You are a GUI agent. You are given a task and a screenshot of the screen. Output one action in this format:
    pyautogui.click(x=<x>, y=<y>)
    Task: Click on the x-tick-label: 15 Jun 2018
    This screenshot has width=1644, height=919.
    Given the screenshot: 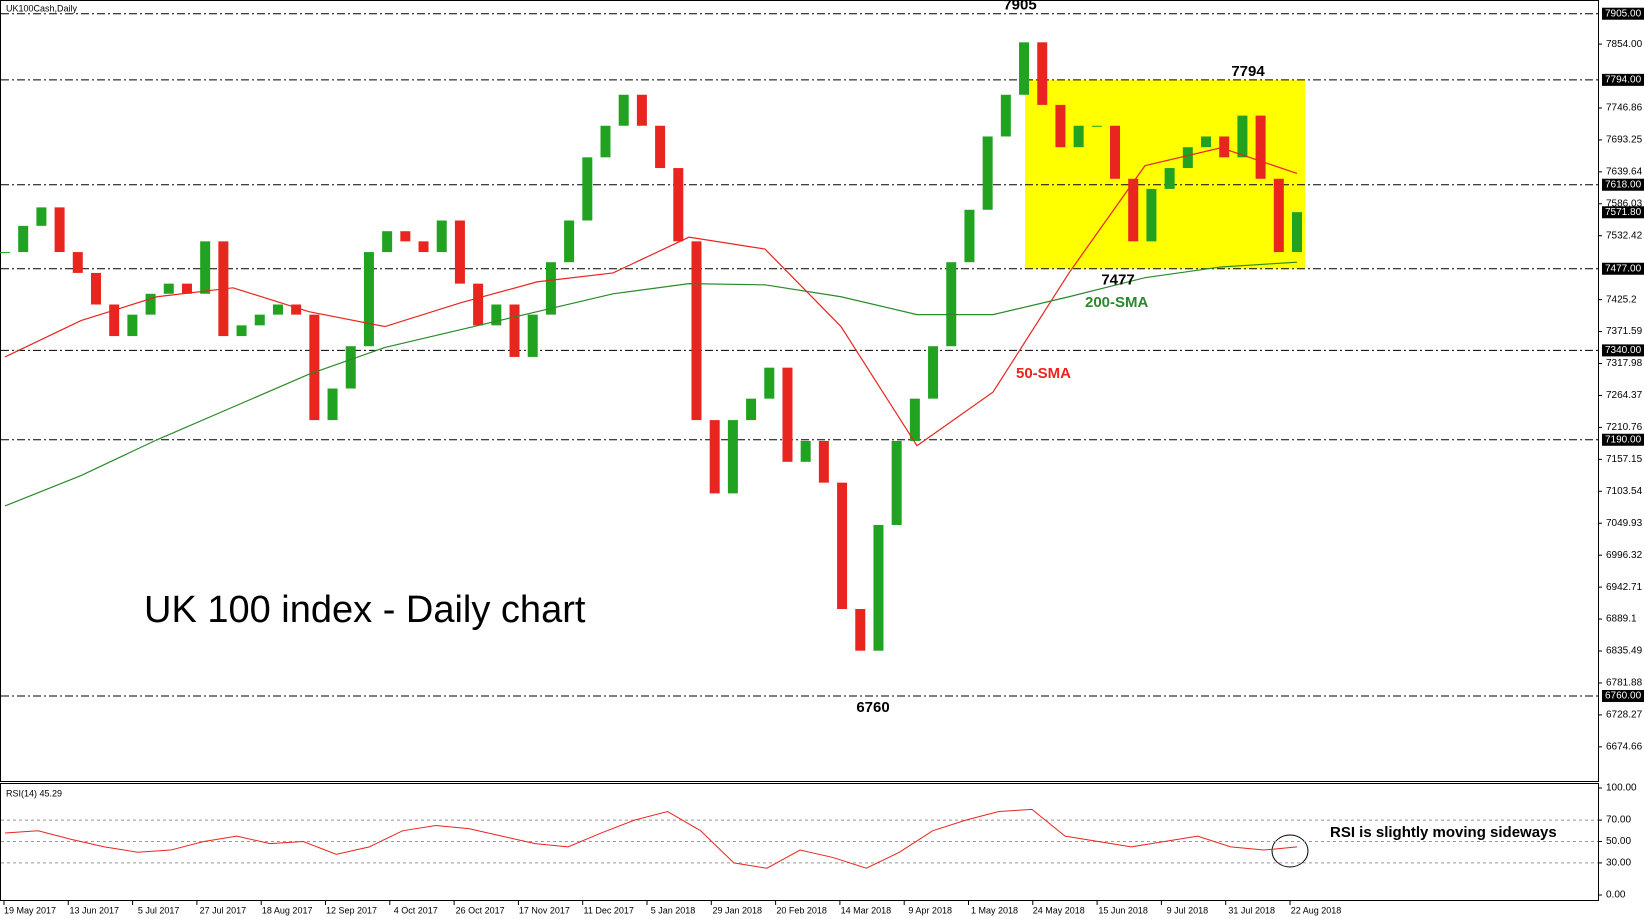 What is the action you would take?
    pyautogui.click(x=1123, y=910)
    